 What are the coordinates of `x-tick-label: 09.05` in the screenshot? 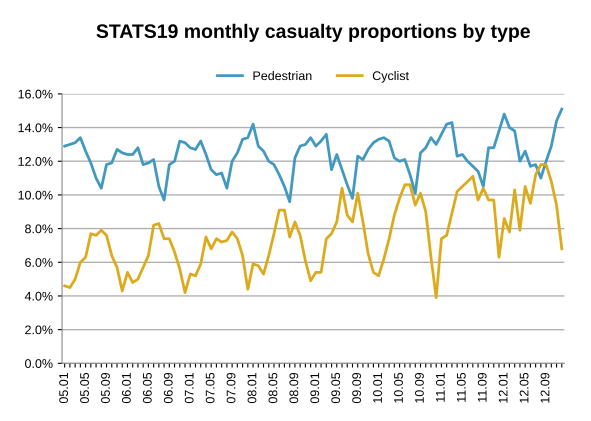 It's located at (335, 388).